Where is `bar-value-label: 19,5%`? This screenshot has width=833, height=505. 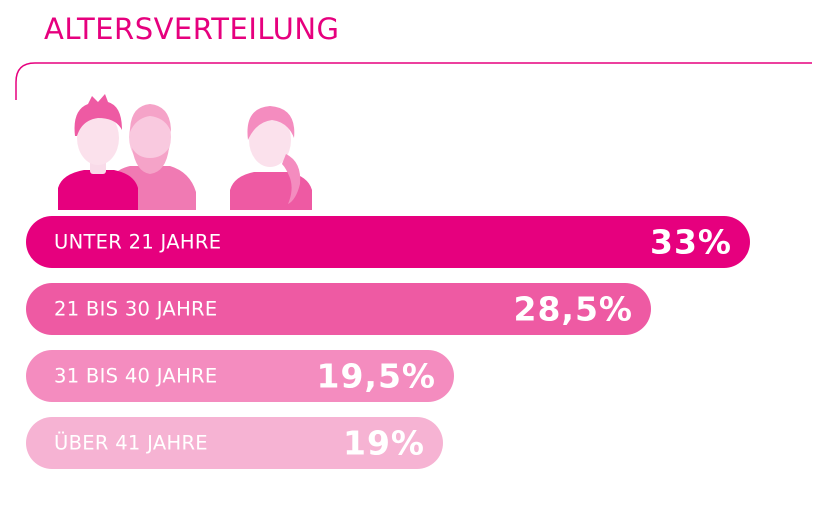
bar-value-label: 19,5% is located at coordinates (376, 376).